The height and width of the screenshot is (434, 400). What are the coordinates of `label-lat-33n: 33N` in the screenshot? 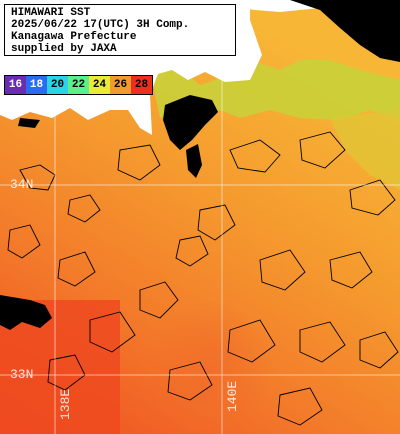 It's located at (22, 374).